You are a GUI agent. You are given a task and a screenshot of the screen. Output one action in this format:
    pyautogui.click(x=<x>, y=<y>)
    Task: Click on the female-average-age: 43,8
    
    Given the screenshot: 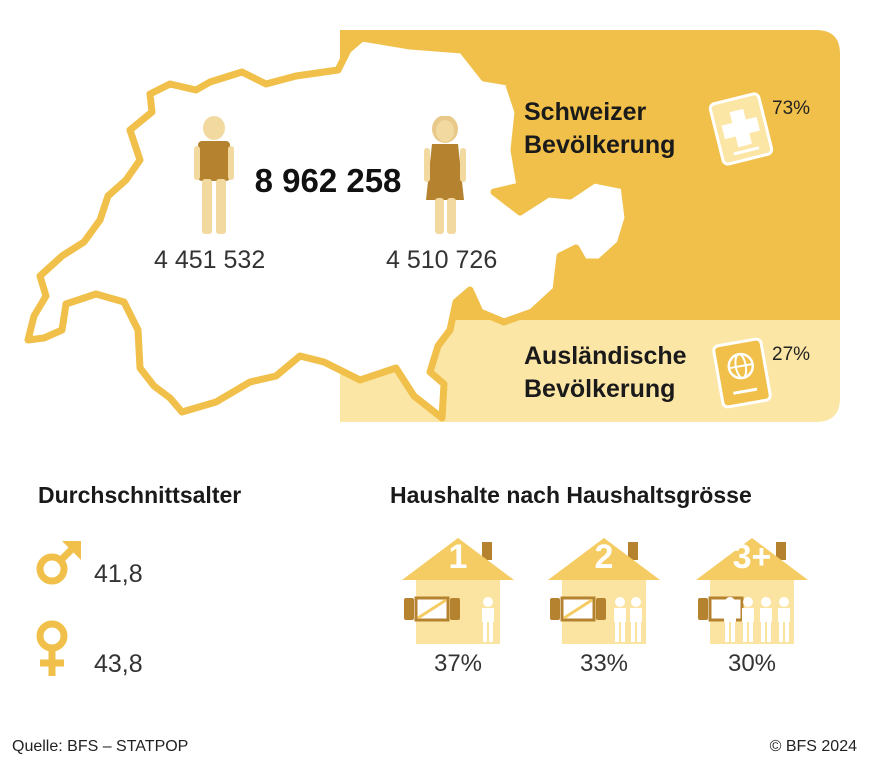 What is the action you would take?
    pyautogui.click(x=118, y=664)
    